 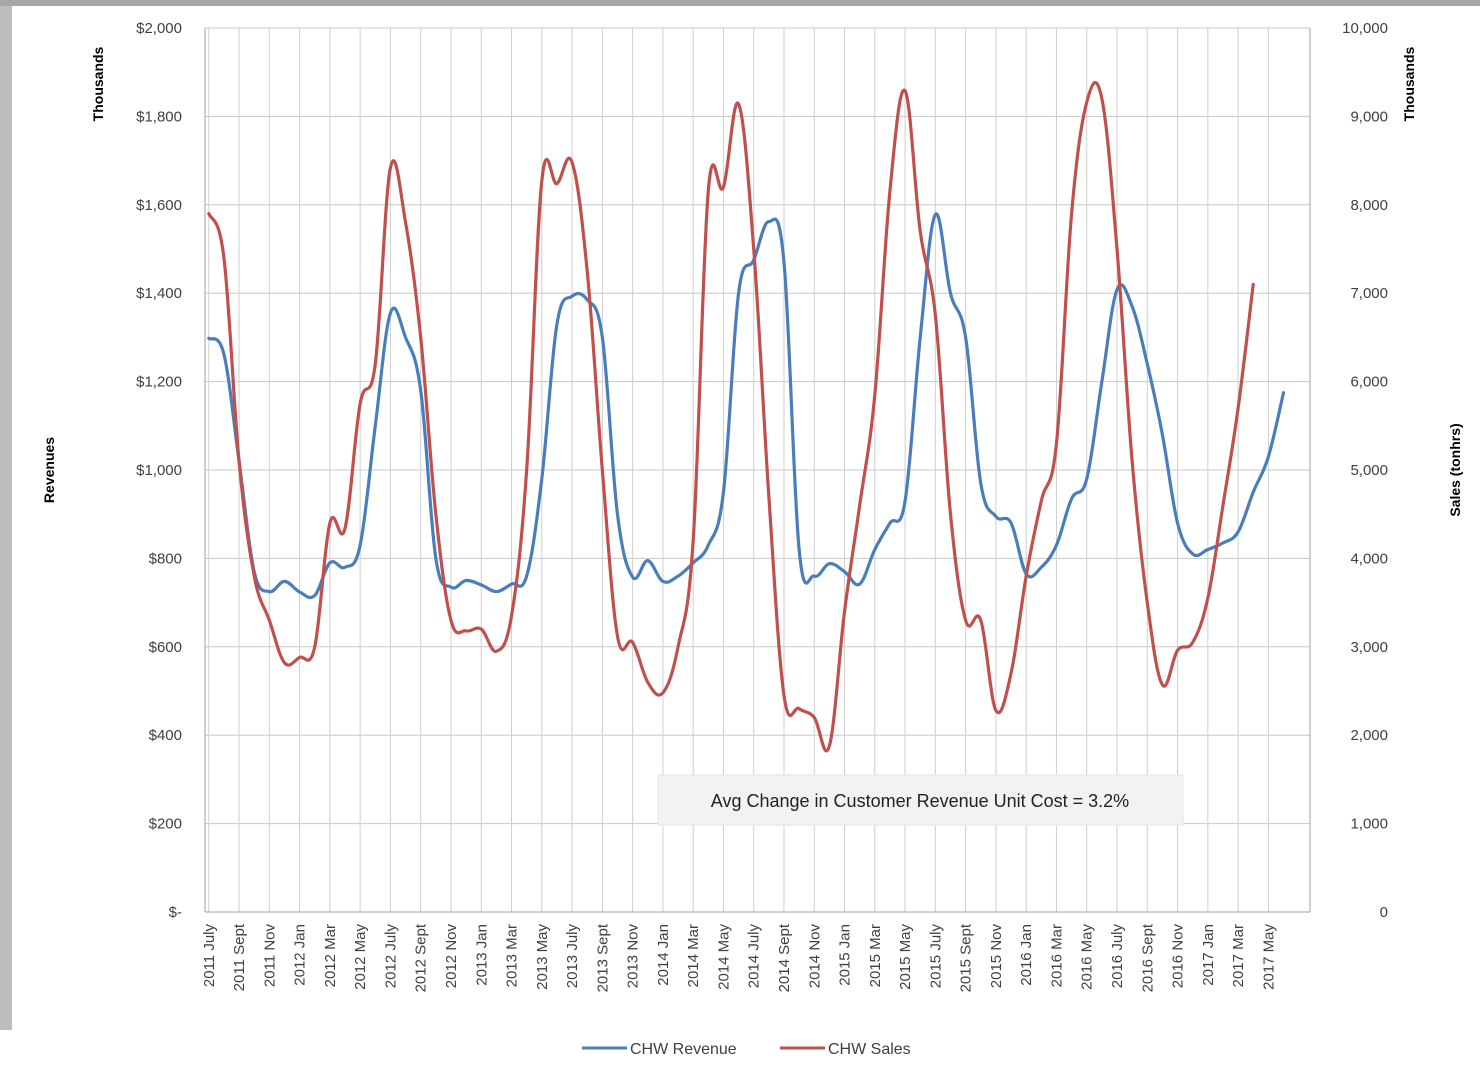 What do you see at coordinates (49, 470) in the screenshot?
I see `left-axis-title: Revenues` at bounding box center [49, 470].